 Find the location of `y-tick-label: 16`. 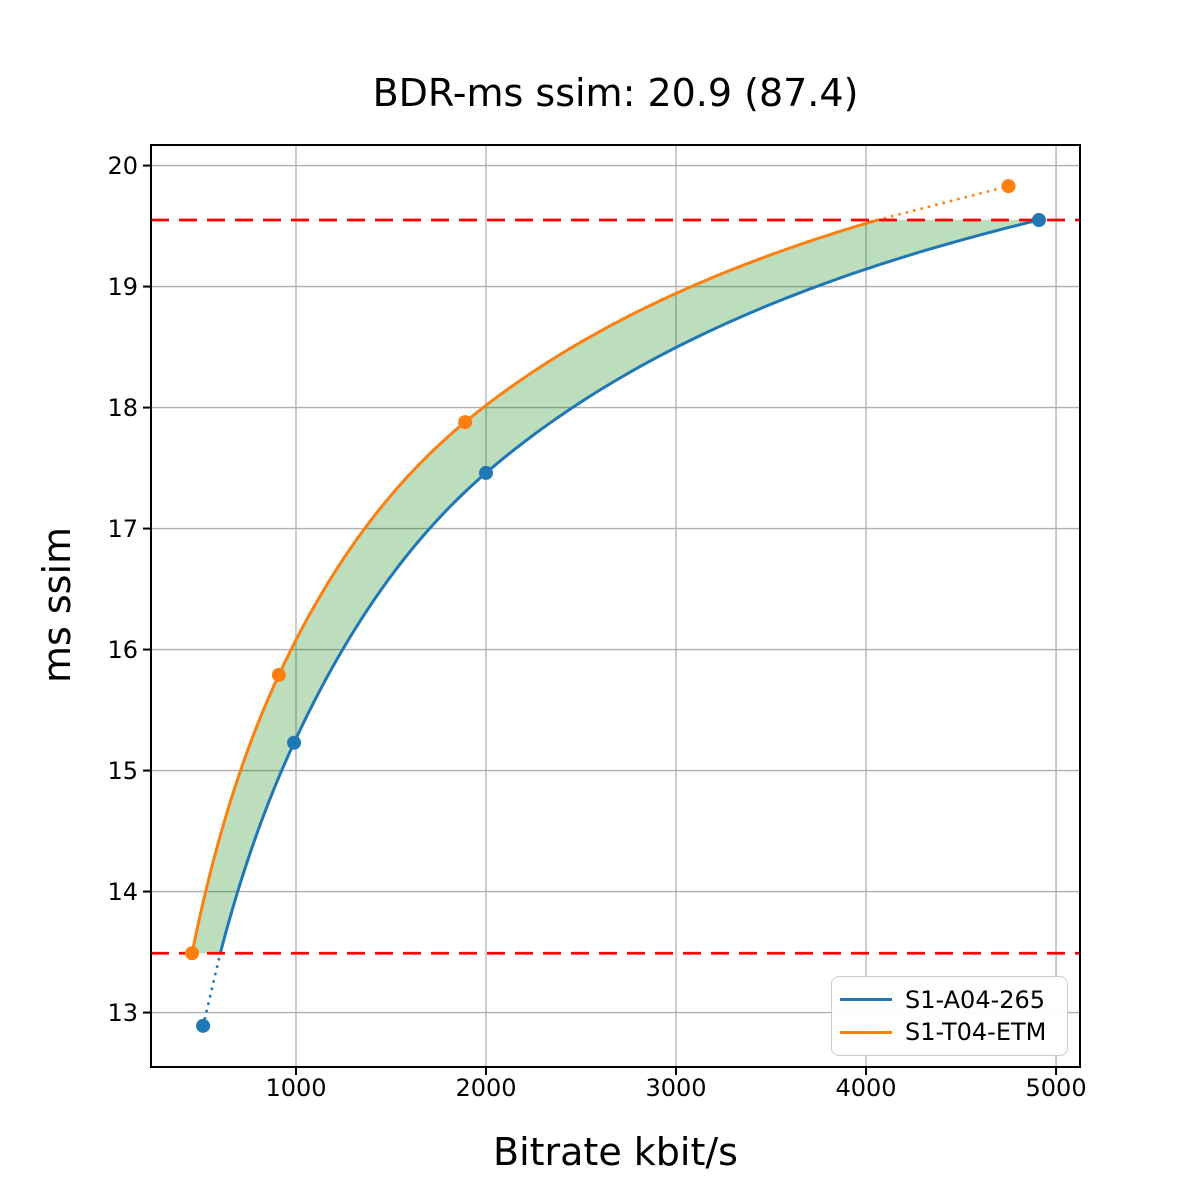

y-tick-label: 16 is located at coordinates (122, 650).